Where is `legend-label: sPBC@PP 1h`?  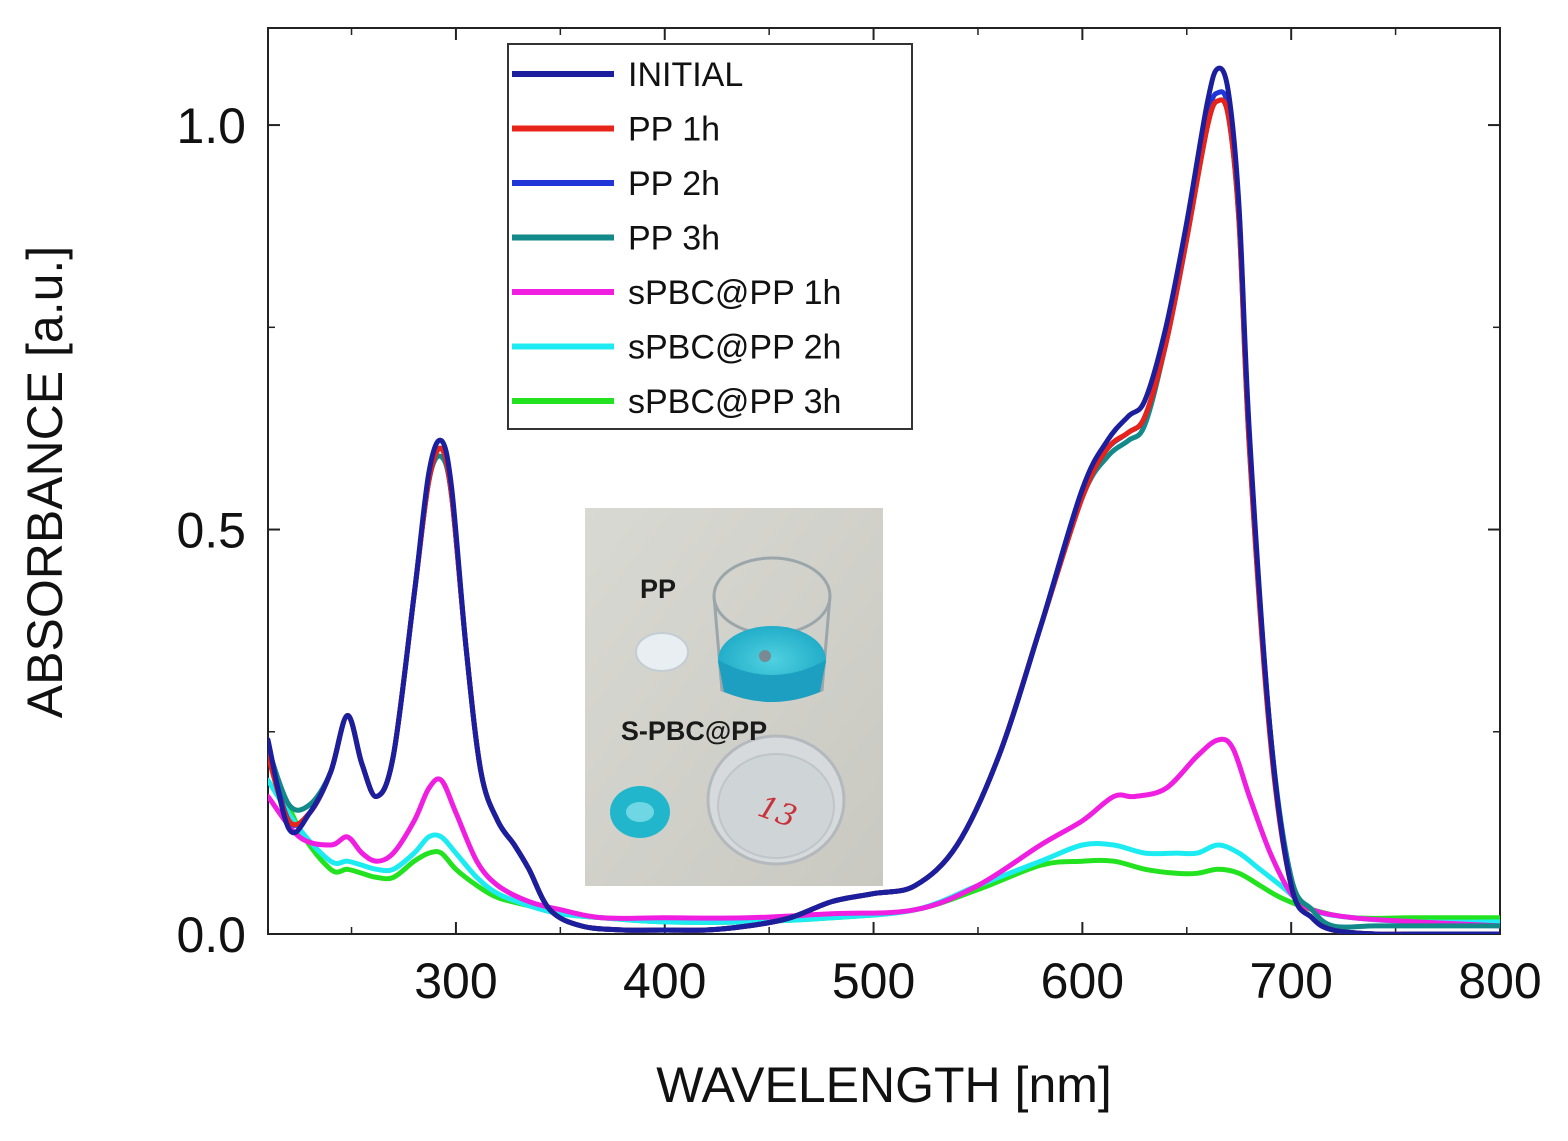
legend-label: sPBC@PP 1h is located at coordinates (734, 293).